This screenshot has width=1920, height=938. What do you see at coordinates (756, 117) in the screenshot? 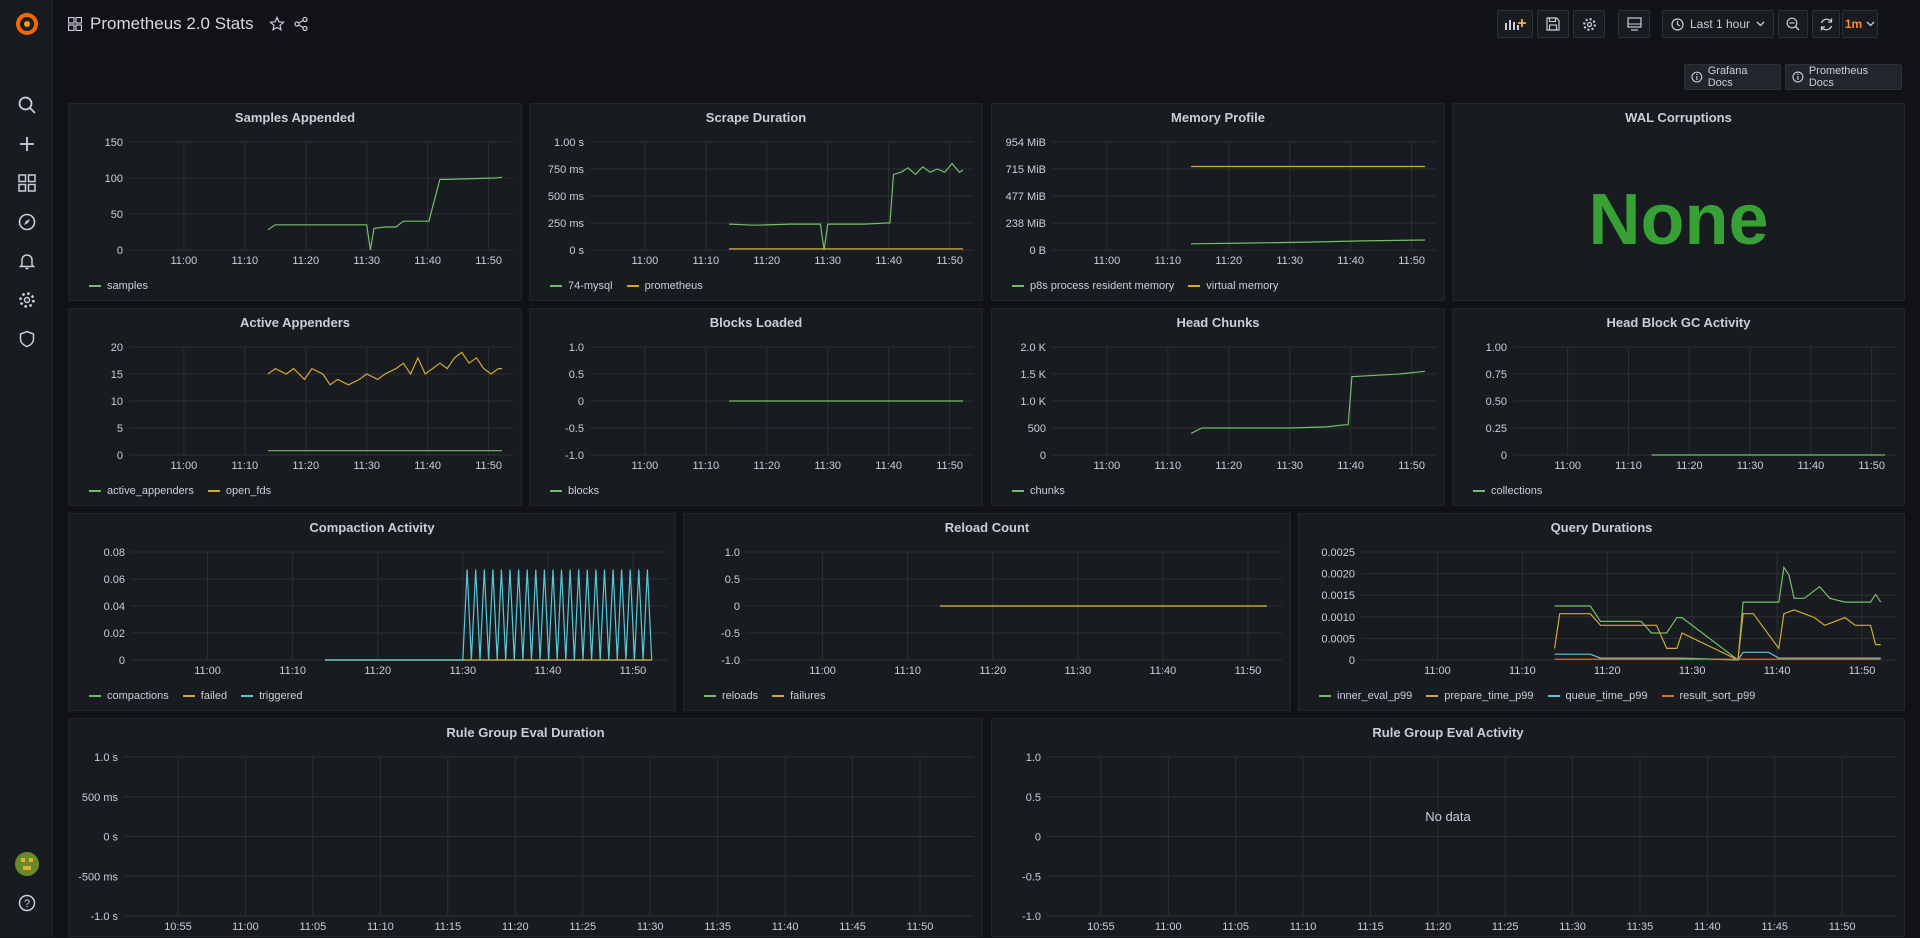
I see `panel-title: Scrape Duration` at bounding box center [756, 117].